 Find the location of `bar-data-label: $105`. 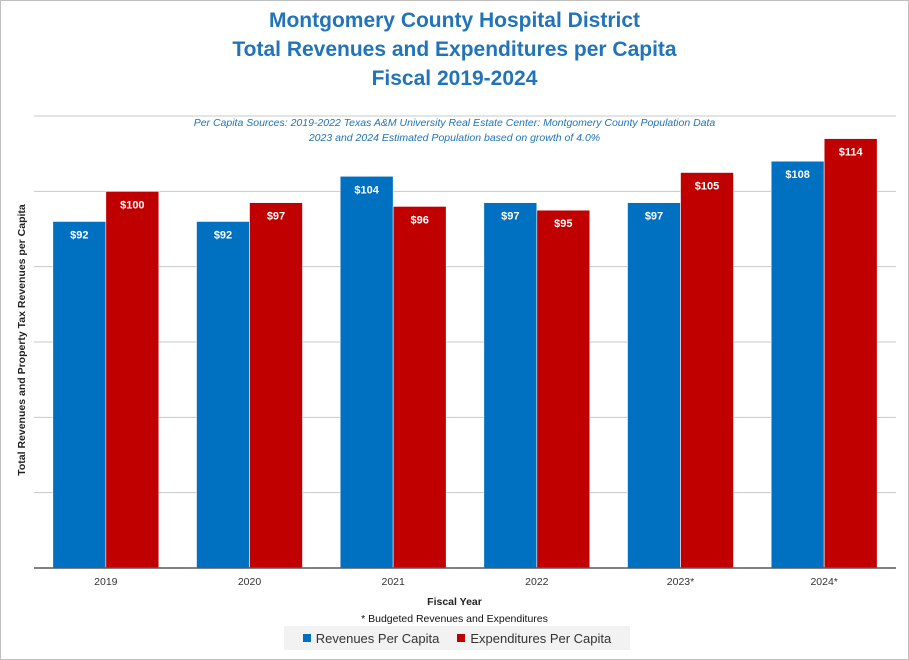

bar-data-label: $105 is located at coordinates (707, 187).